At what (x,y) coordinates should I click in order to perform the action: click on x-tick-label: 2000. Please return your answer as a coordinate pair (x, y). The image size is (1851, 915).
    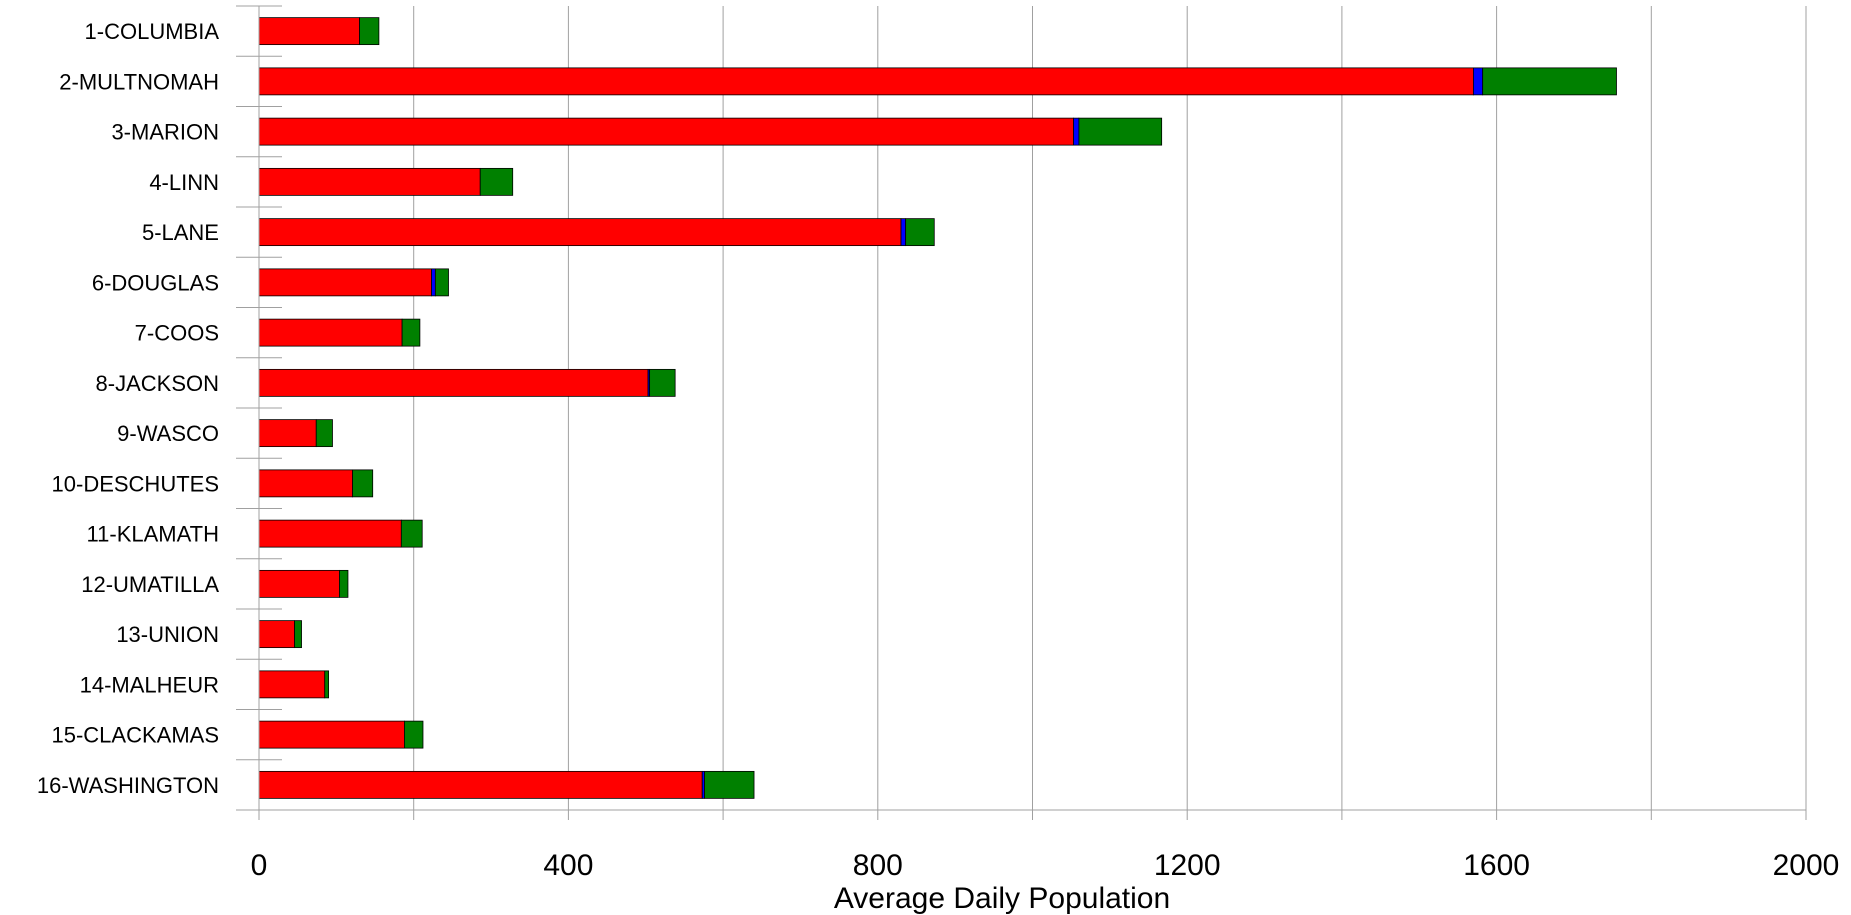
    Looking at the image, I should click on (1806, 865).